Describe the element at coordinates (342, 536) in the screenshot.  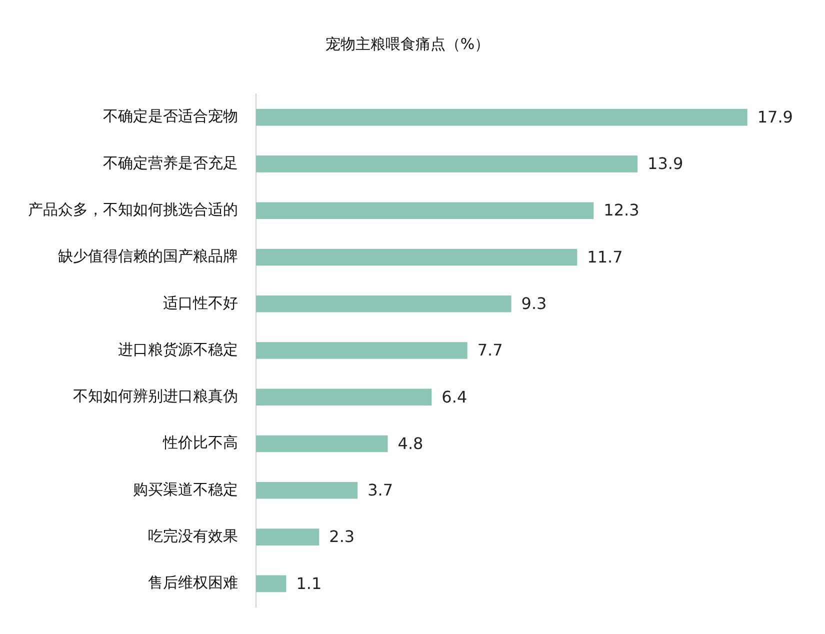
I see `data-label: 2.3` at that location.